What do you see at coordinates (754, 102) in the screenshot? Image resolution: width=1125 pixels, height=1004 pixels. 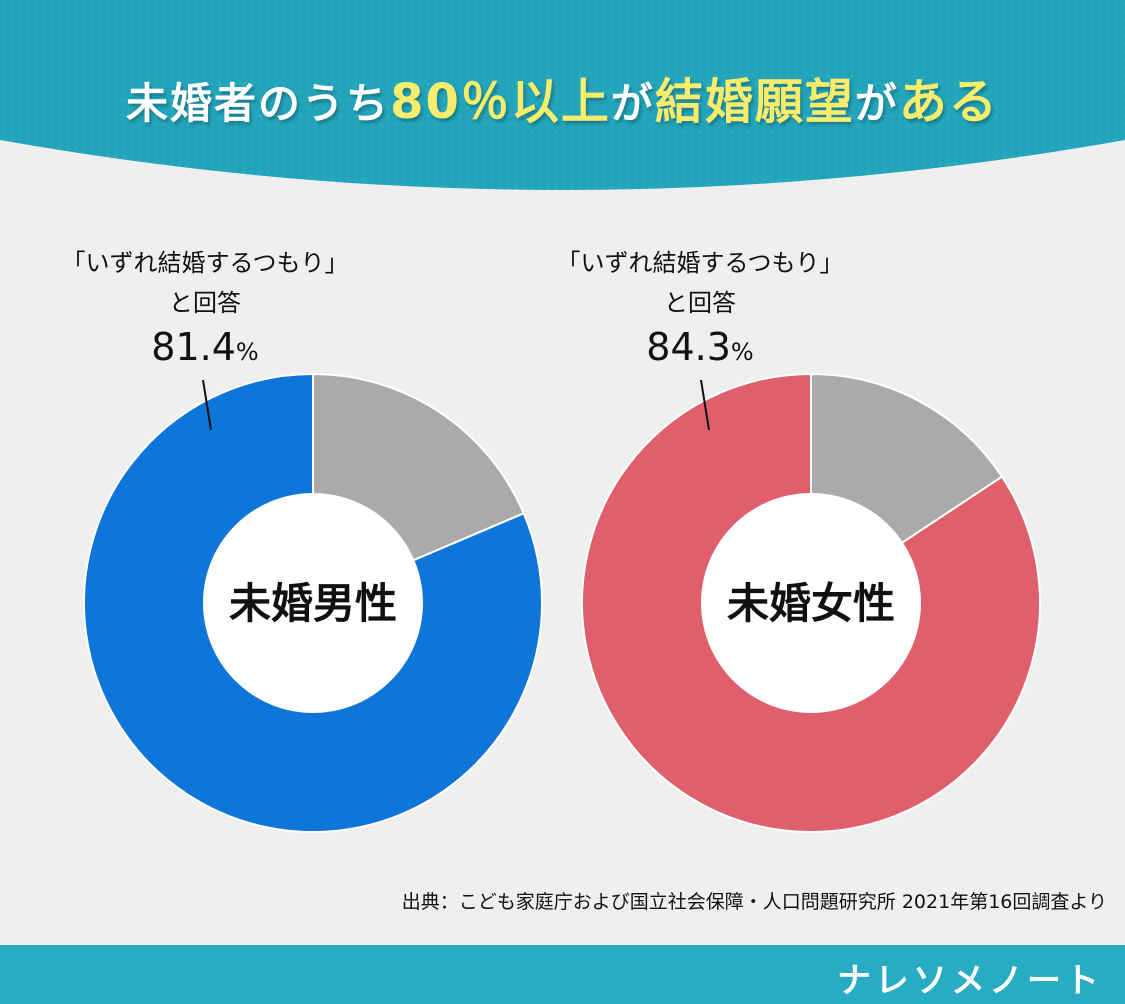 I see `title-highlight: 結婚願望` at bounding box center [754, 102].